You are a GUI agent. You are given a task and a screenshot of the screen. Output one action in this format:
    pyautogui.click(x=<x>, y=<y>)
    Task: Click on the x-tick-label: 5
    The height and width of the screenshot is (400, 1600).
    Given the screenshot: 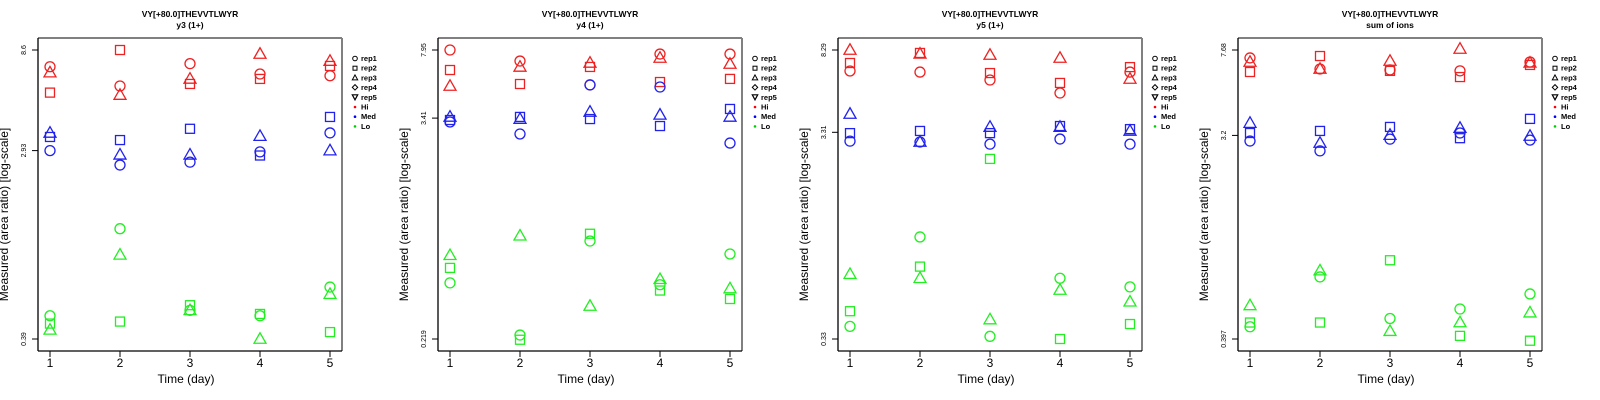 What is the action you would take?
    pyautogui.click(x=1530, y=363)
    